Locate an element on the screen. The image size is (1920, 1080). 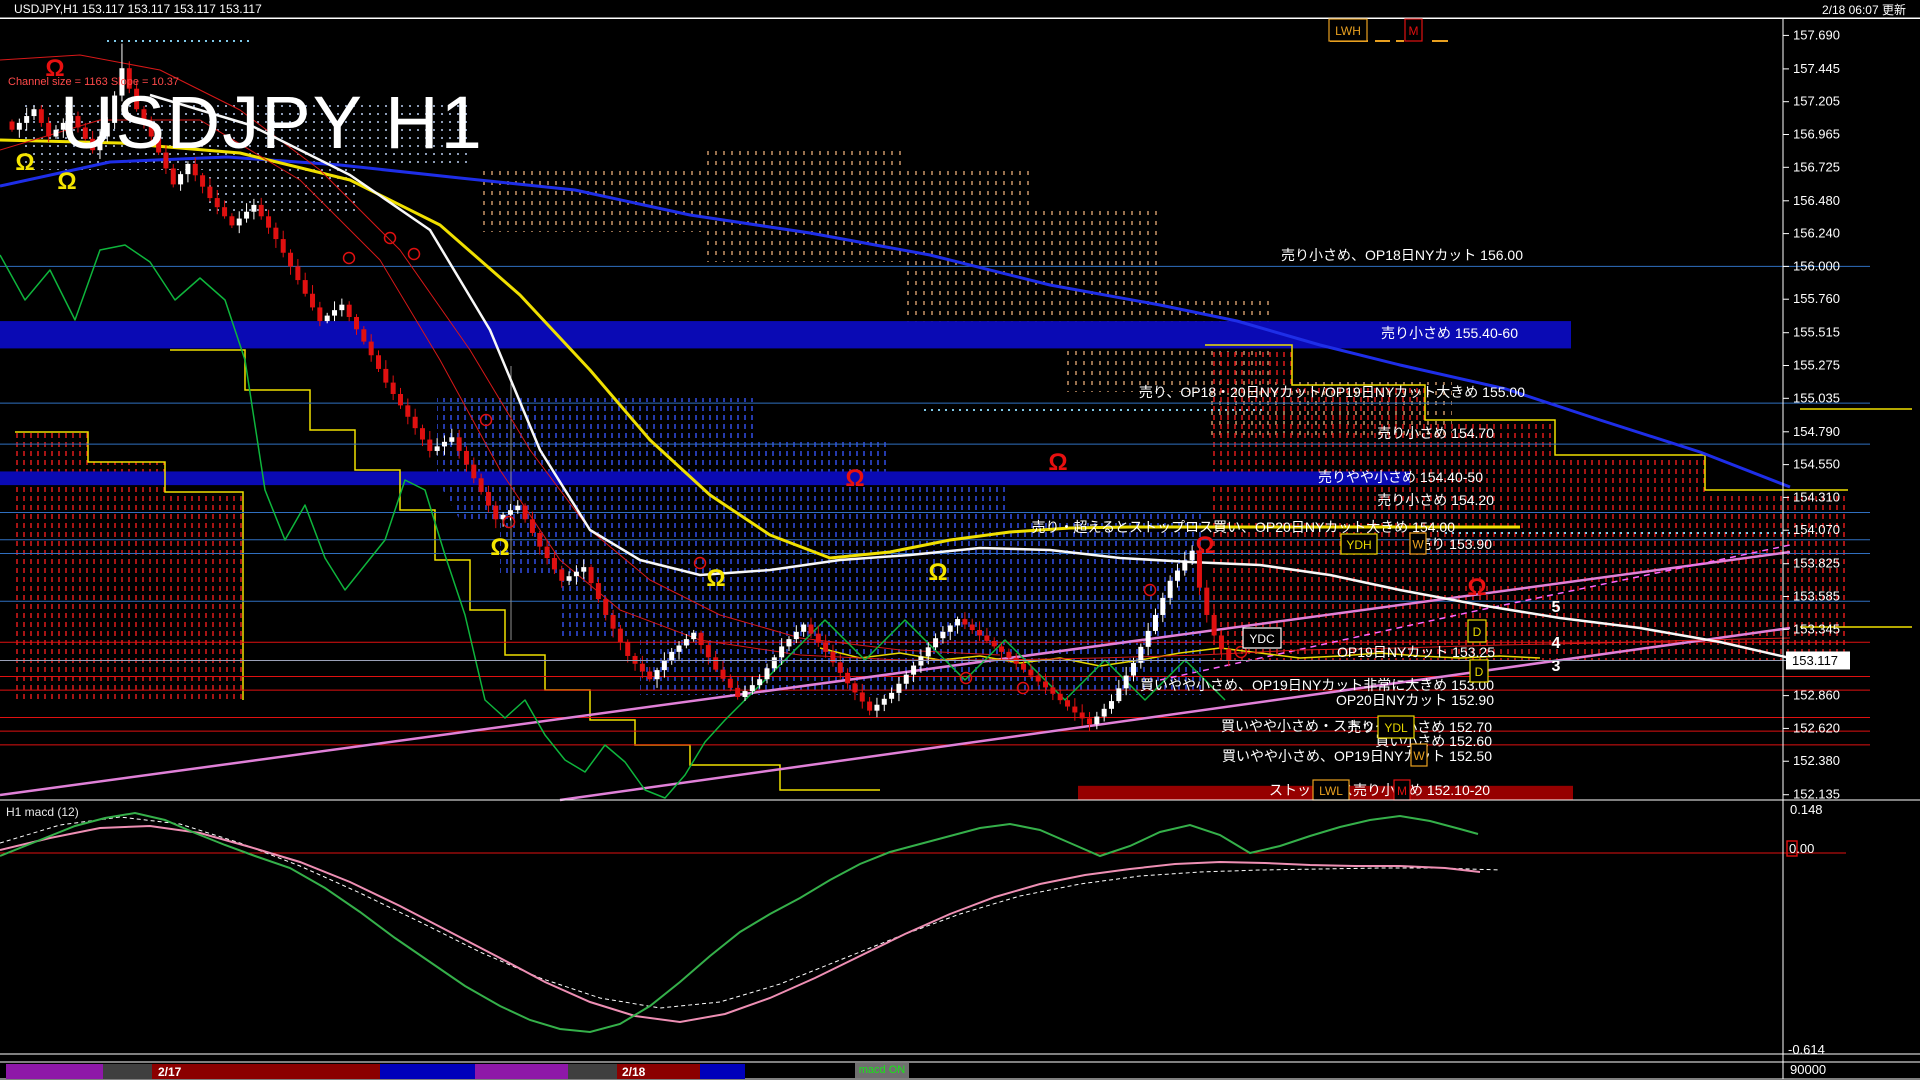
order-annotation: 売り 153.90 is located at coordinates (1454, 544).